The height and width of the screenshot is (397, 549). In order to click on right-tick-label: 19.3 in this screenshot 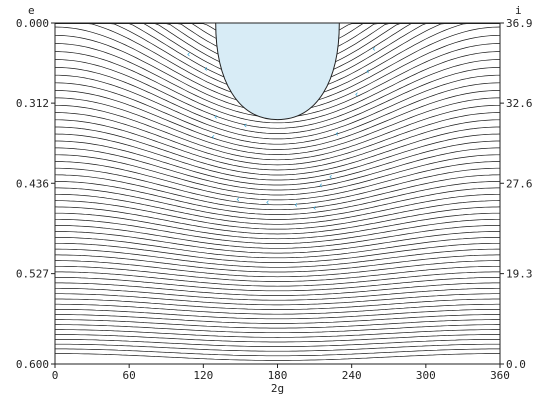, I will do `click(519, 274)`.